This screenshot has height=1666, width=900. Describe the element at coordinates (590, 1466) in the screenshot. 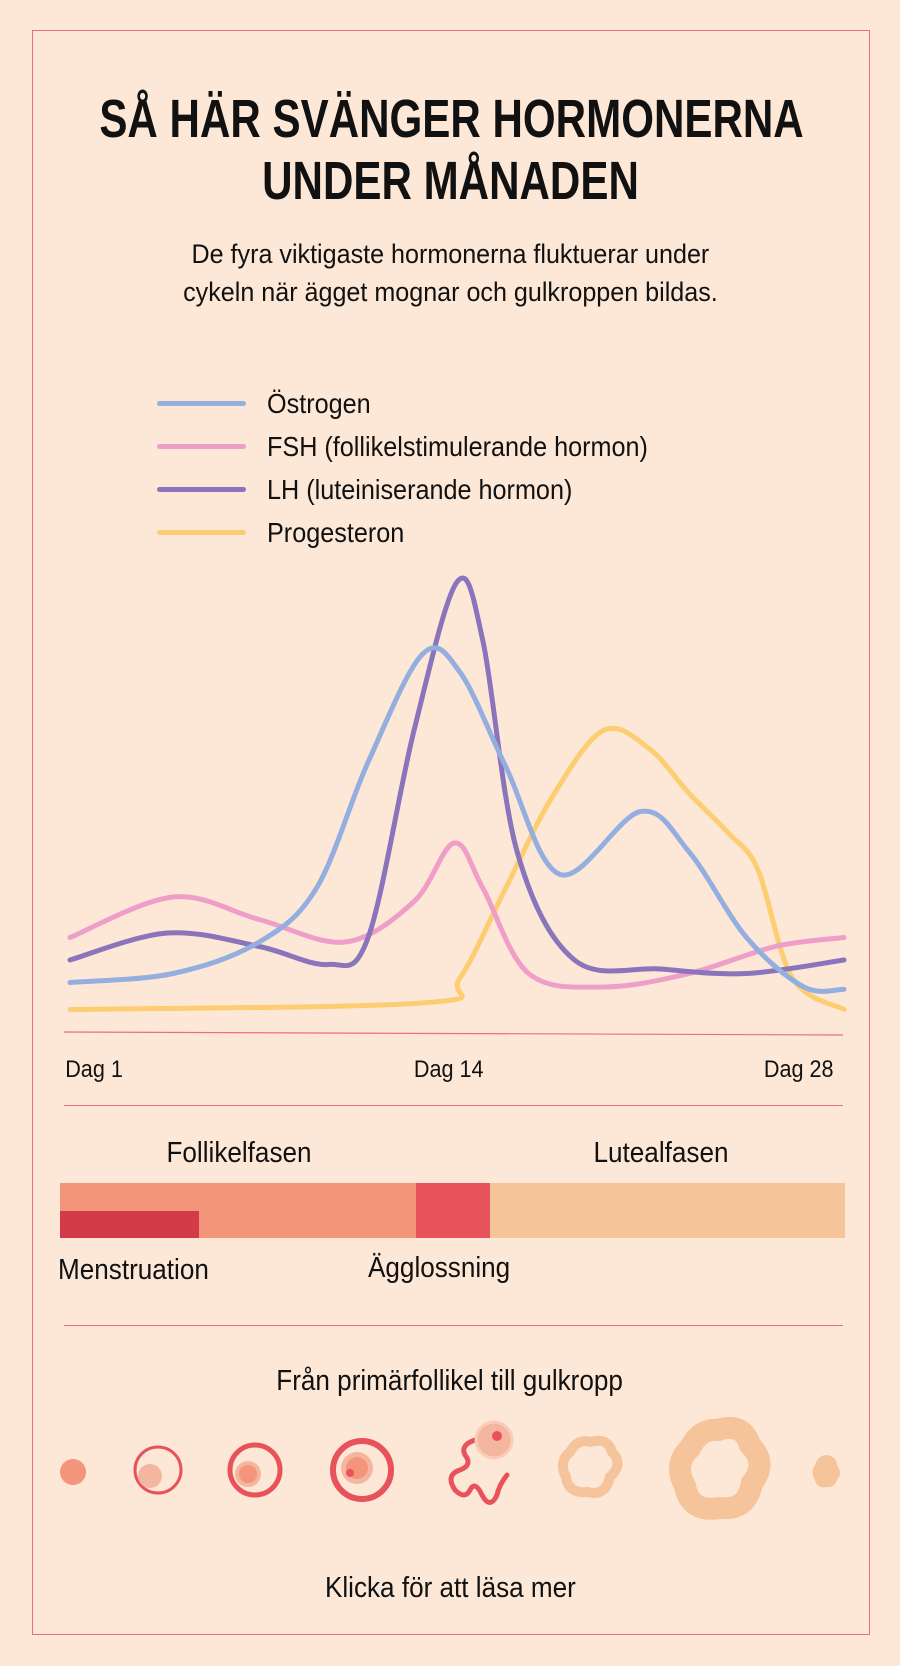

I see `corpus-luteum-early-icon` at that location.